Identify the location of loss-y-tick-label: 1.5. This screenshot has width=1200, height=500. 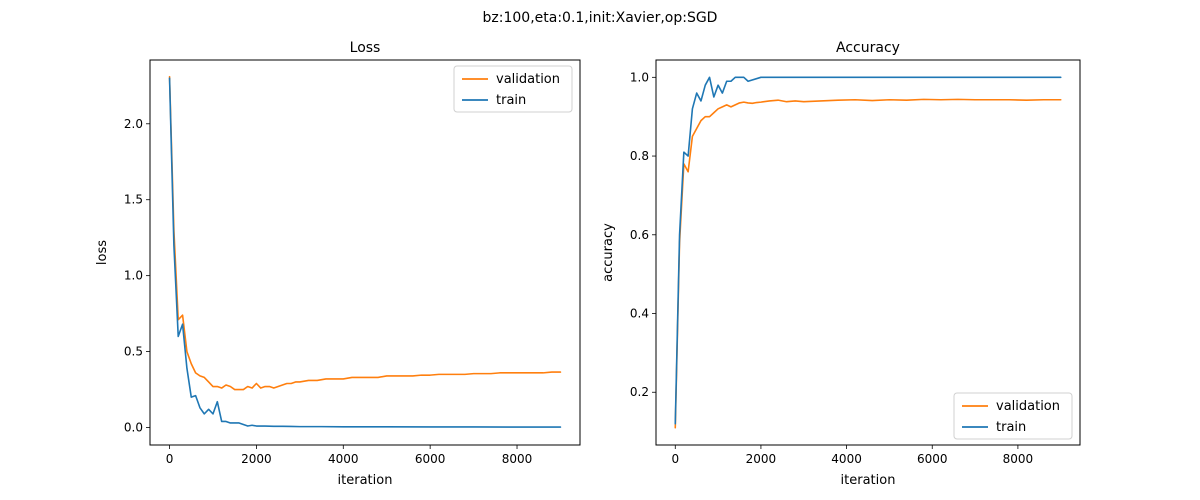
(133, 200).